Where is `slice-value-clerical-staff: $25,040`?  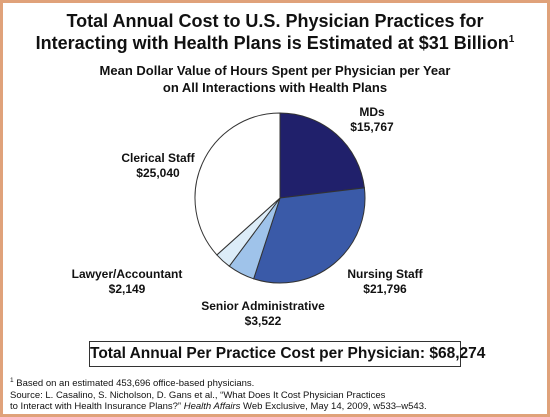 slice-value-clerical-staff: $25,040 is located at coordinates (158, 173).